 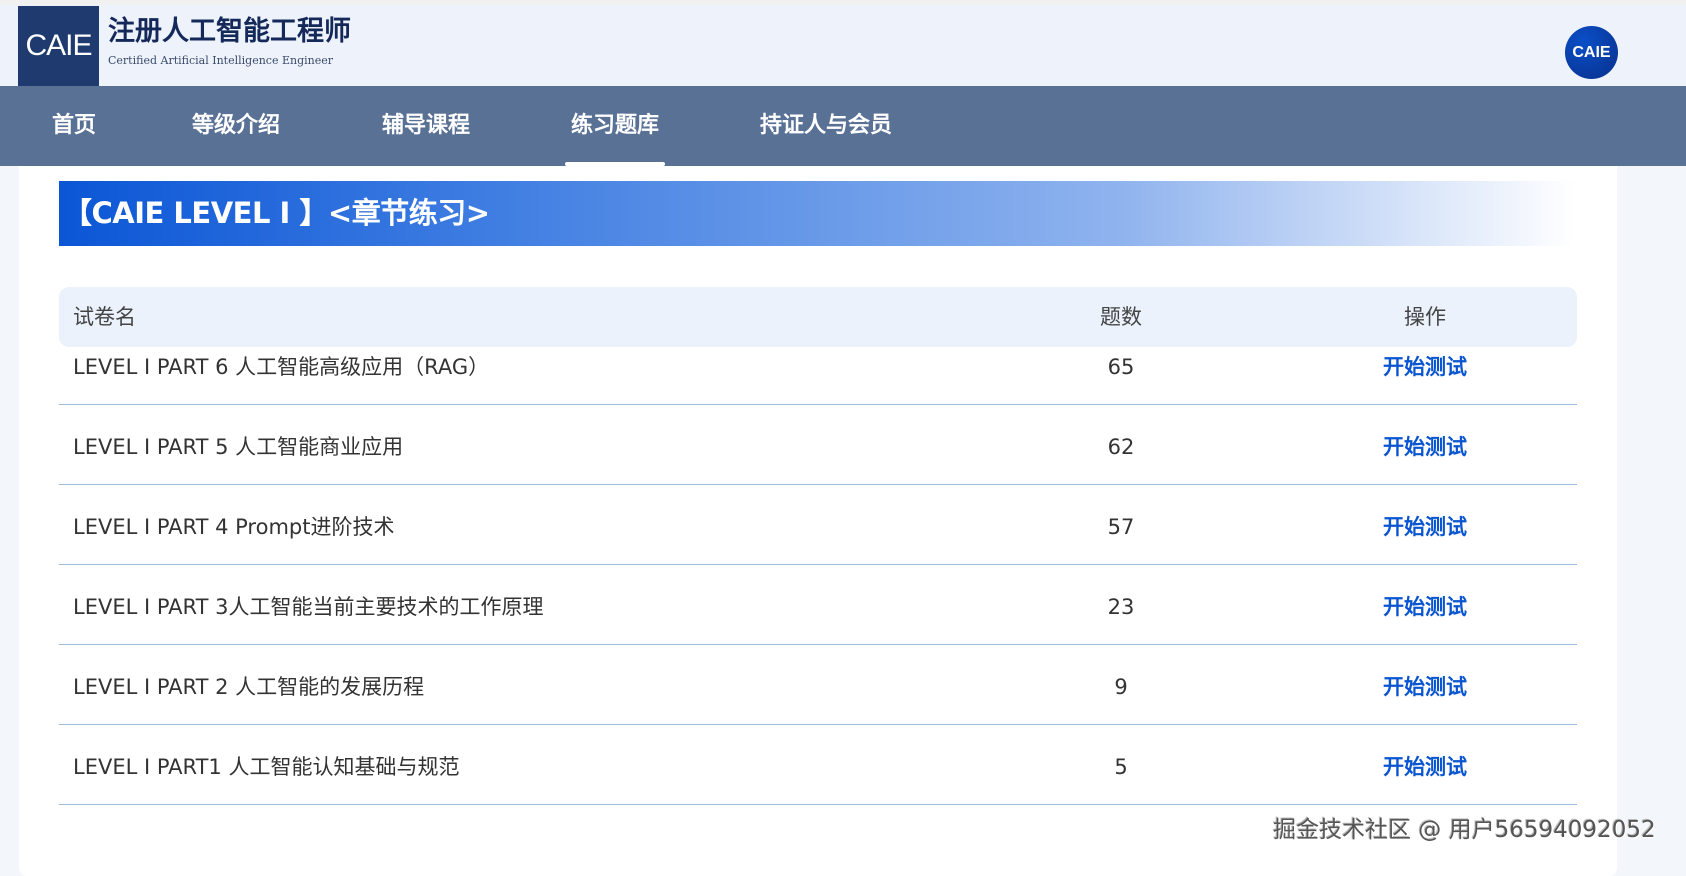 I want to click on nav-item-members: 持证人与会员, so click(x=826, y=125).